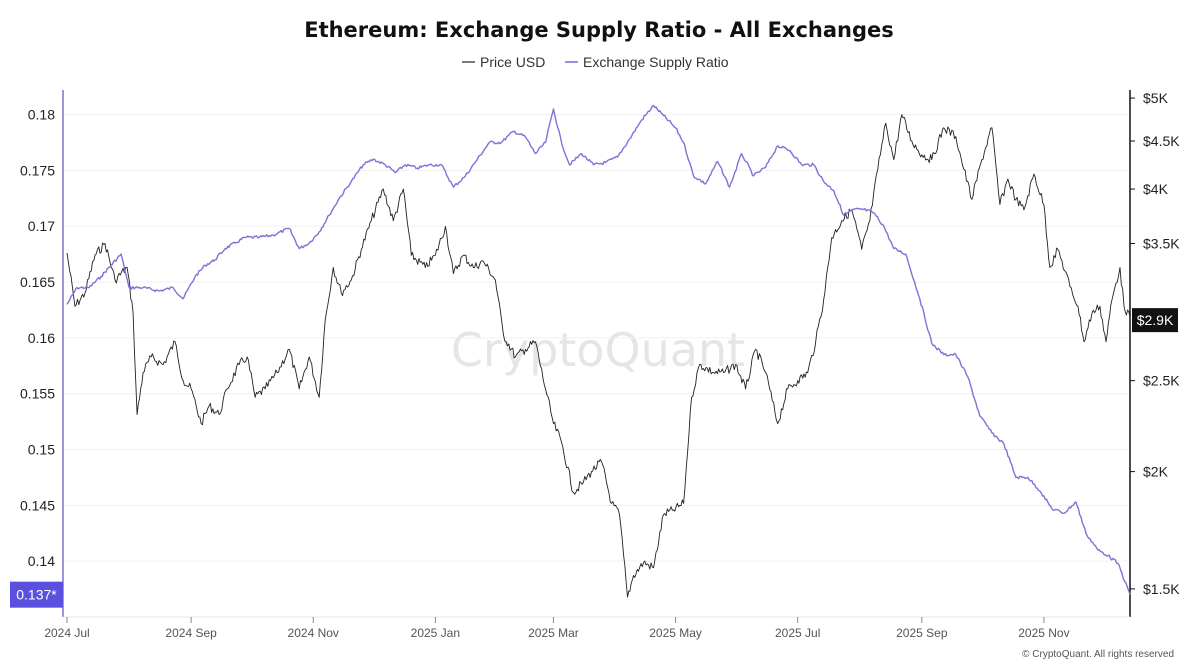 The height and width of the screenshot is (668, 1199). I want to click on y-right-tick-label: $2.5K, so click(1161, 381).